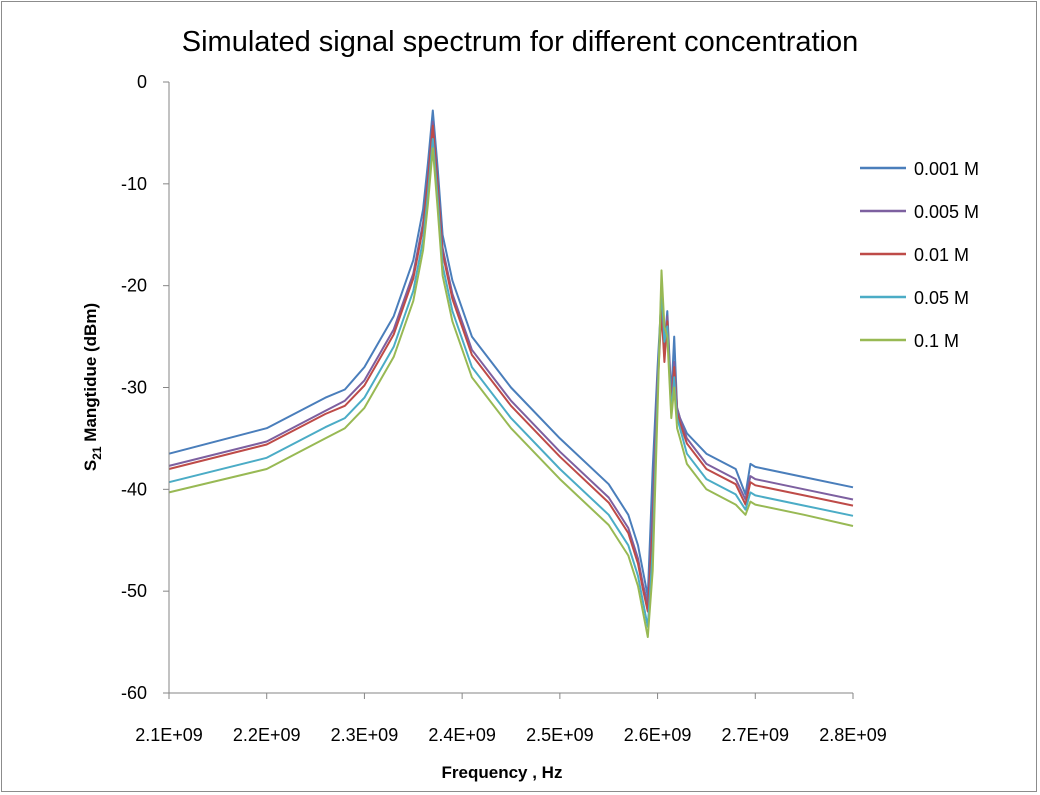  What do you see at coordinates (365, 735) in the screenshot?
I see `x-tick-label: 2.3E+09` at bounding box center [365, 735].